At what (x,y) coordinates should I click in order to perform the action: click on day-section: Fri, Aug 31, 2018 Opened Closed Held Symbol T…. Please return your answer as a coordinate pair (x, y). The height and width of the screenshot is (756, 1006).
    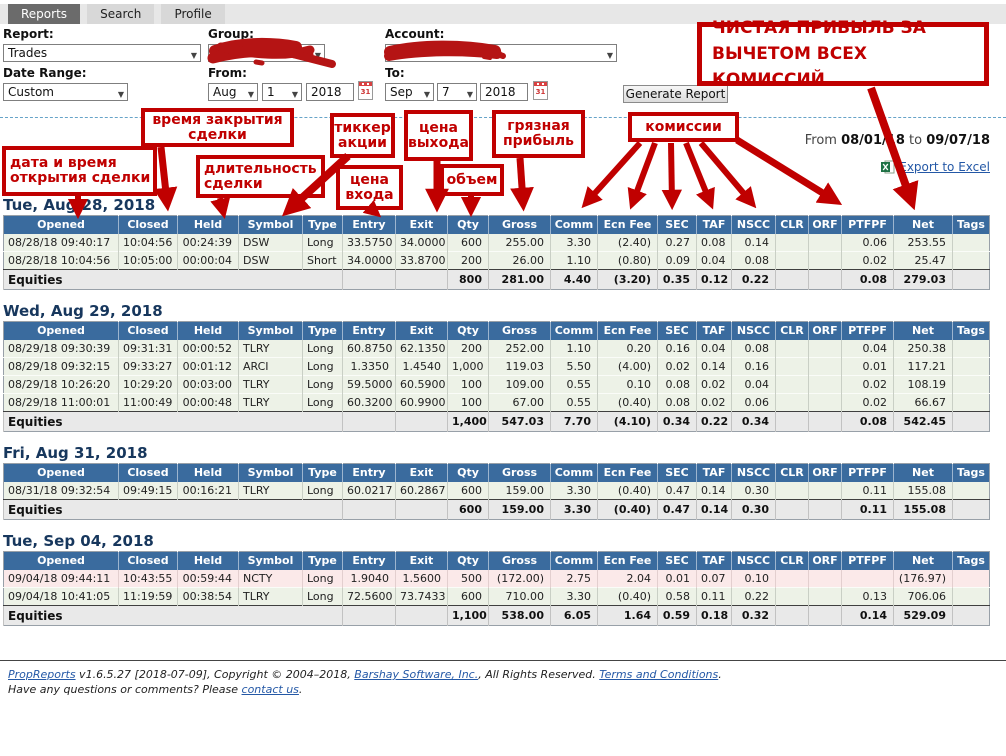
    Looking at the image, I should click on (496, 482).